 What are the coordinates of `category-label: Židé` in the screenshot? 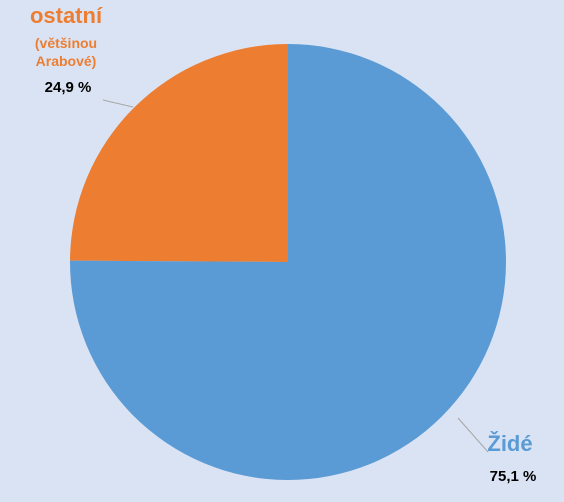 It's located at (510, 443).